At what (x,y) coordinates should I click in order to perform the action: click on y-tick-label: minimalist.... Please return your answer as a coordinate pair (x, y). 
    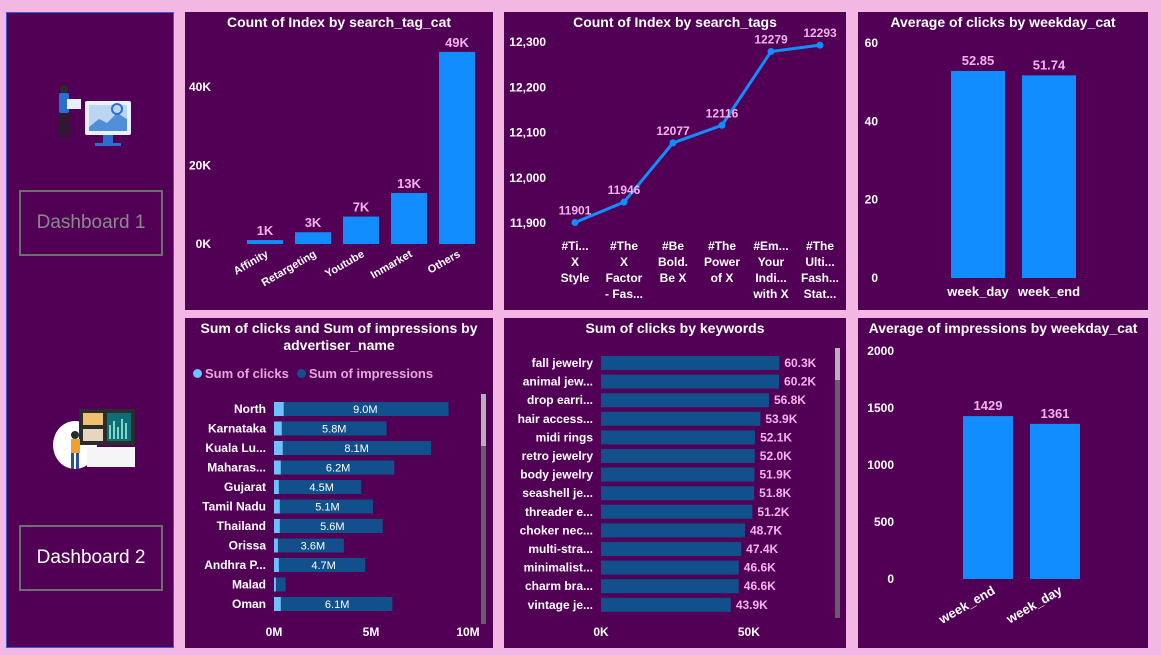
    Looking at the image, I should click on (558, 568).